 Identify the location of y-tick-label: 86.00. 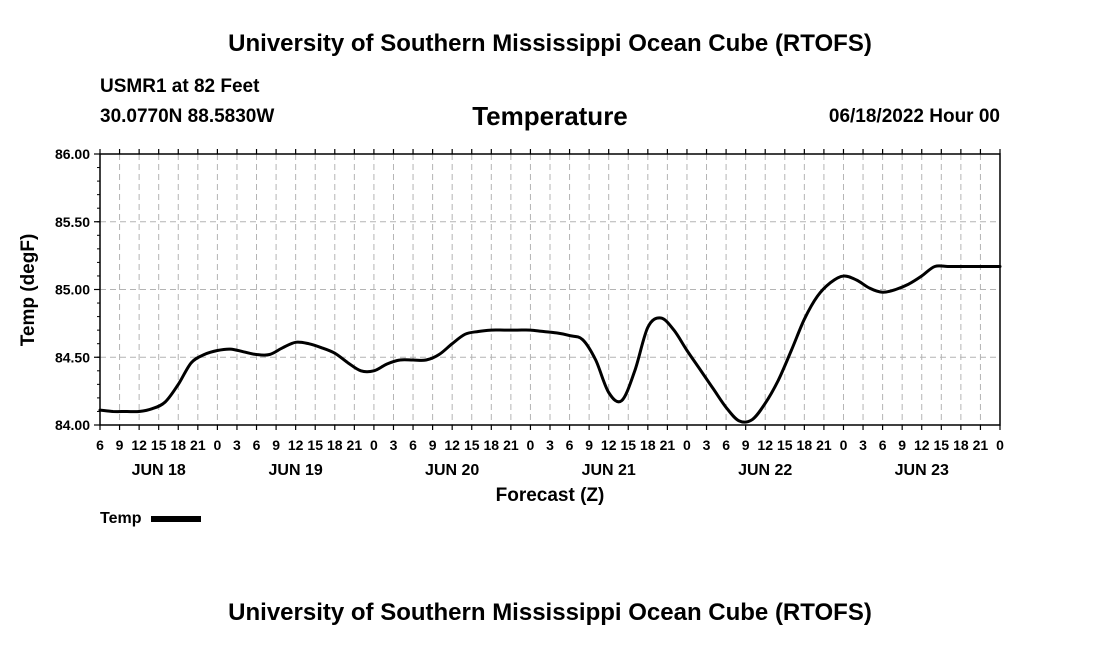
(72, 154).